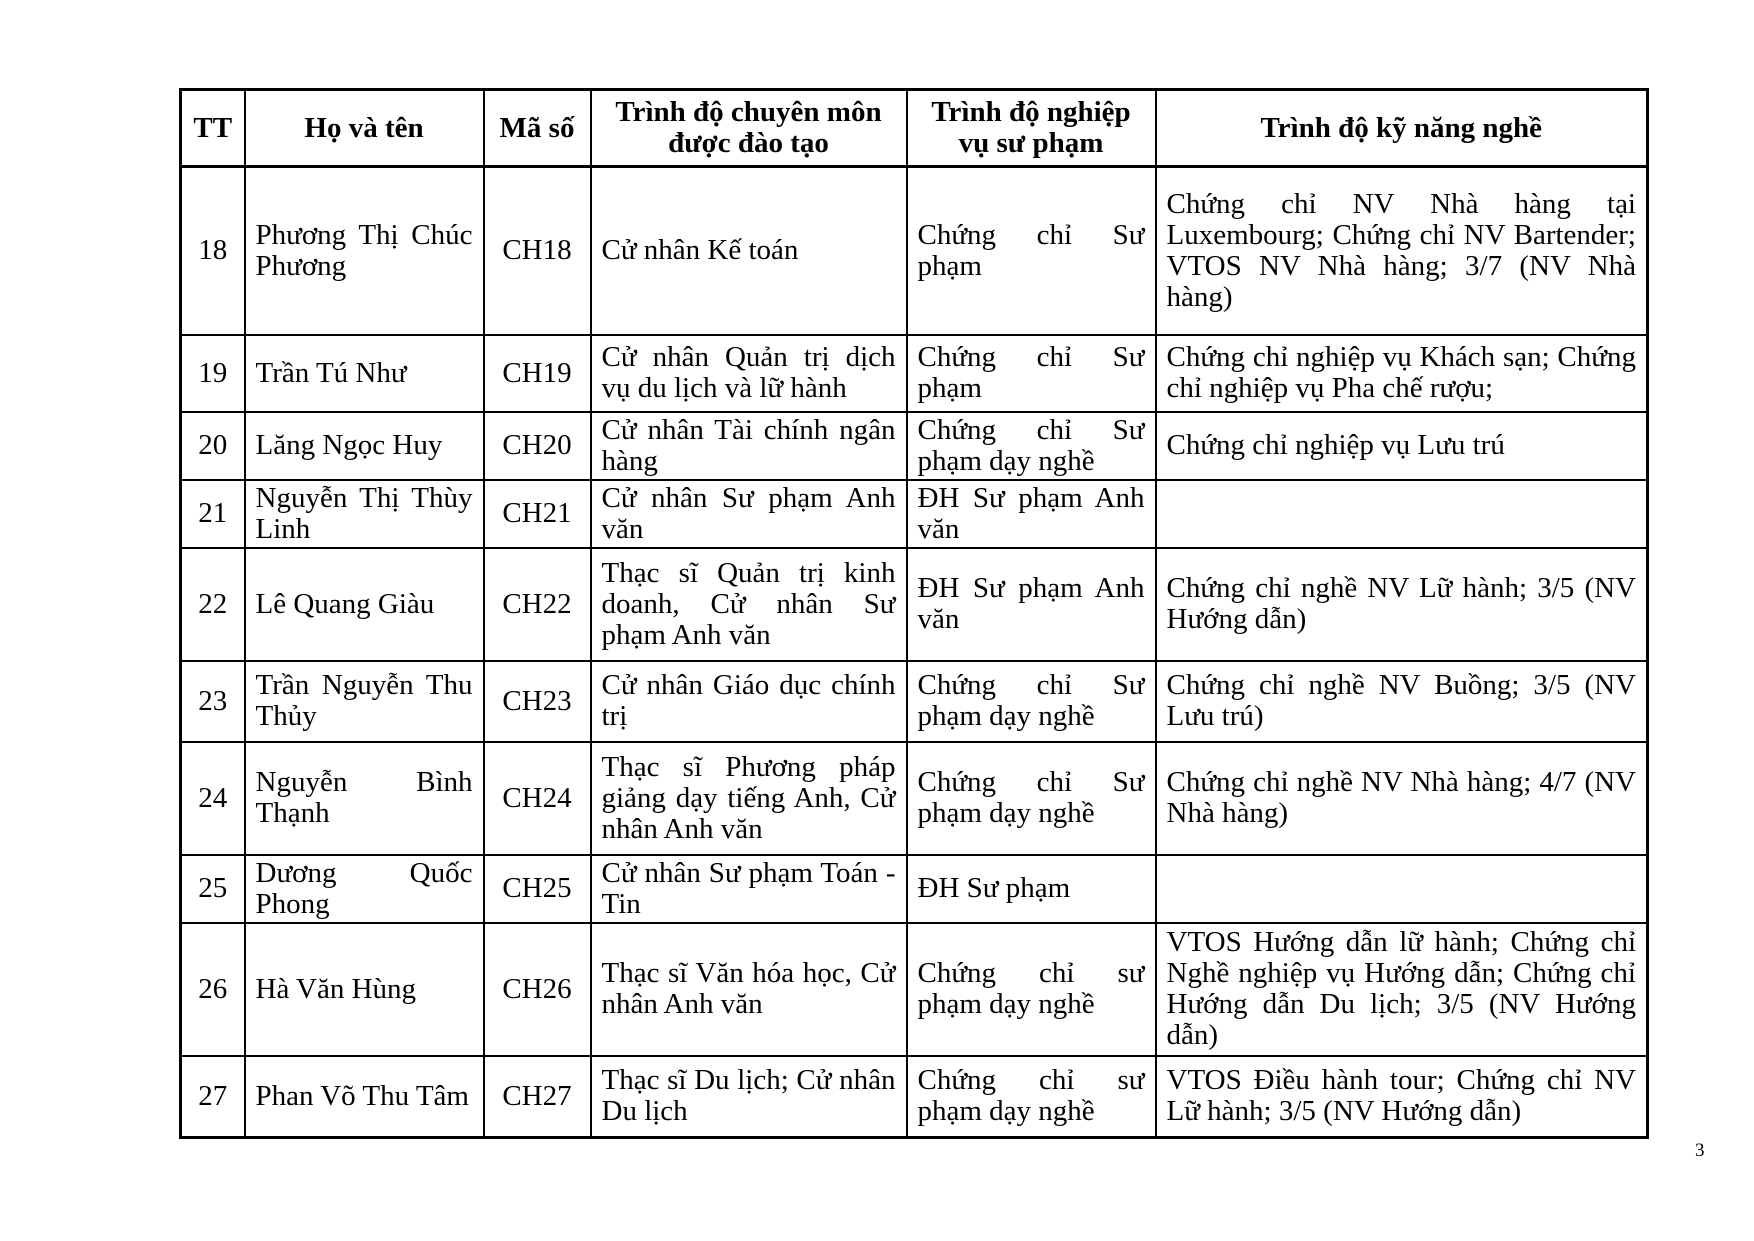 This screenshot has width=1754, height=1241. I want to click on cell-skills: Chứng chỉ nghiệp vụ Lưu trú, so click(1401, 445).